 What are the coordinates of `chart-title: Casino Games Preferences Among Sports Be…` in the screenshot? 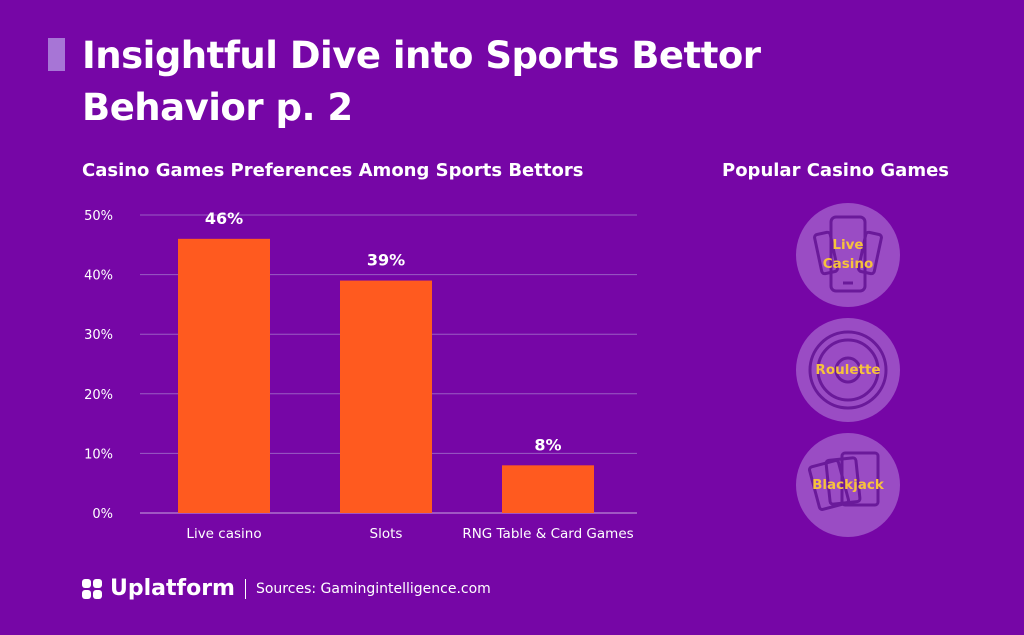 It's located at (333, 170).